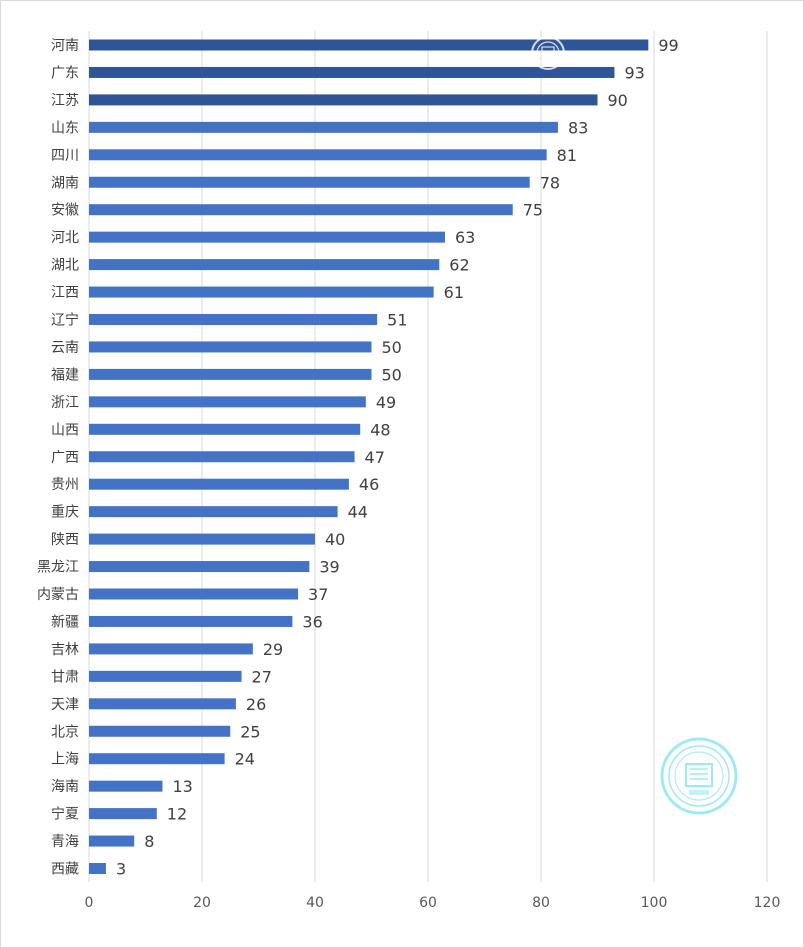 Image resolution: width=804 pixels, height=948 pixels. Describe the element at coordinates (533, 210) in the screenshot. I see `data-label: 75` at that location.